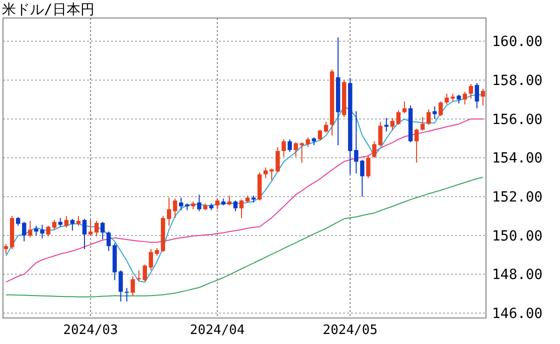 This screenshot has width=560, height=344. I want to click on x-tick-label: 2024/05, so click(350, 330).